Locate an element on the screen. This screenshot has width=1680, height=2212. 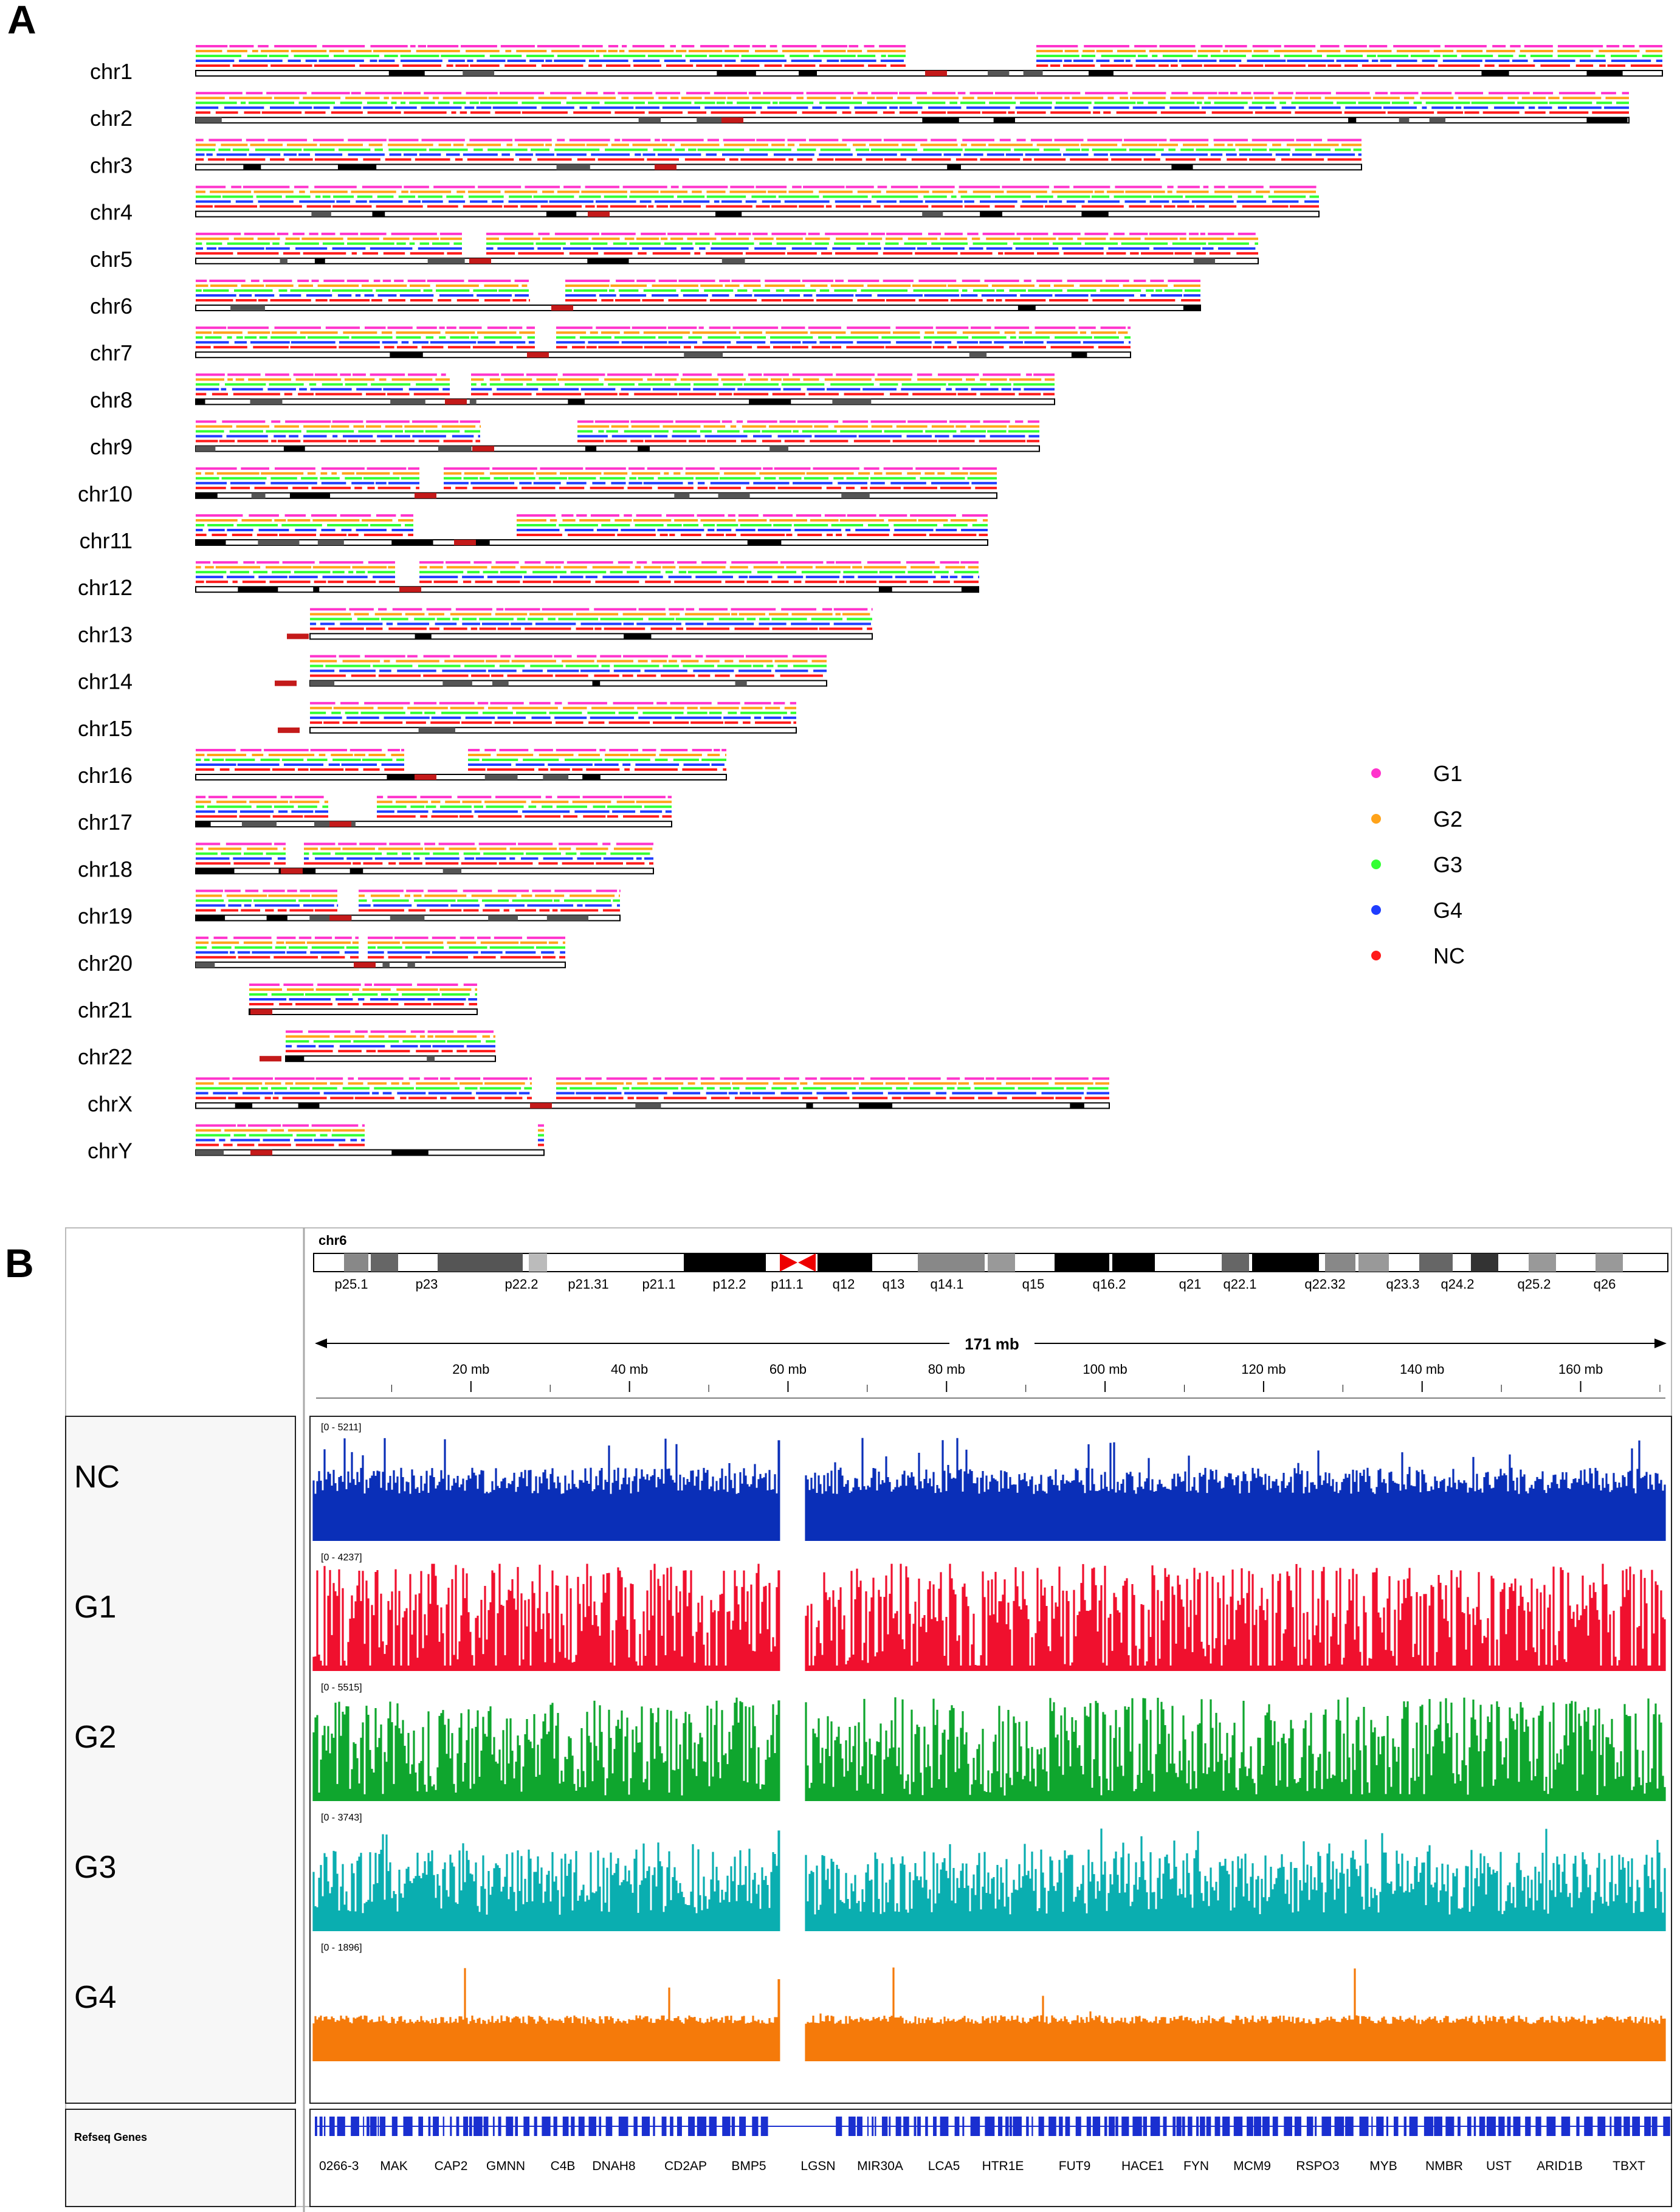
chromosome-label: chr19 is located at coordinates (105, 916).